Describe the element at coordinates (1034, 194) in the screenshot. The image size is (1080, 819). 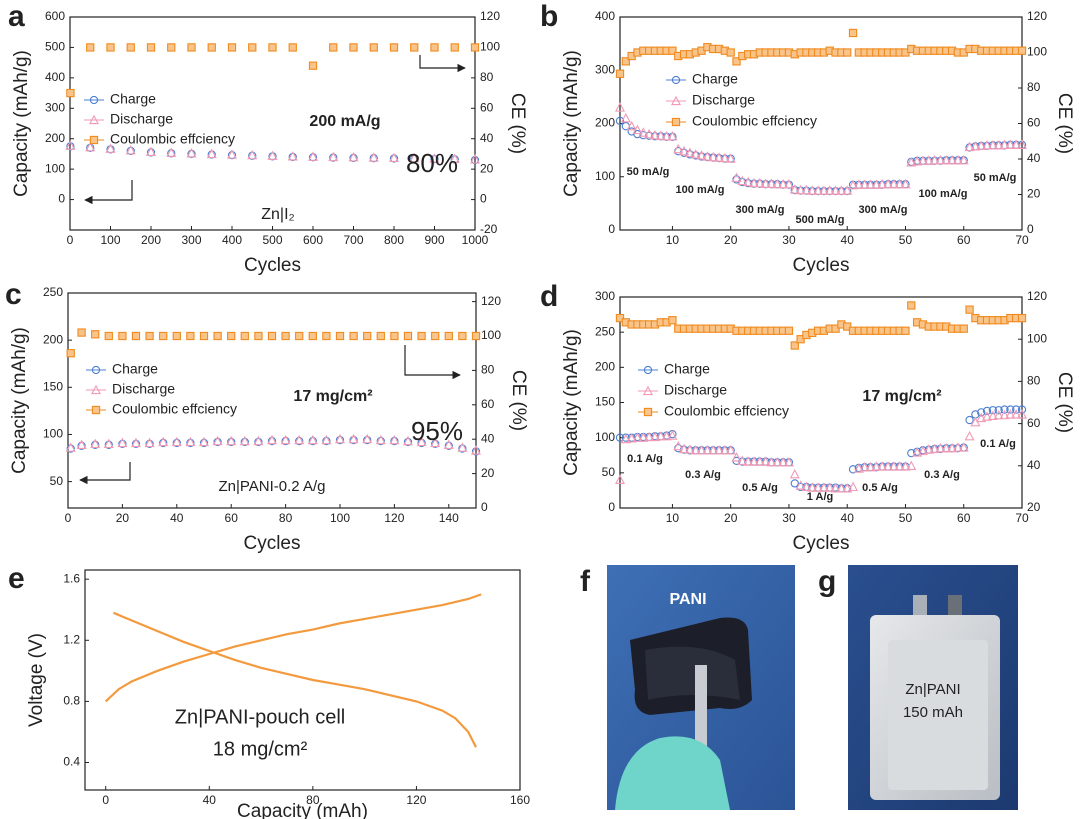
I see `y2-tick-label: 20` at that location.